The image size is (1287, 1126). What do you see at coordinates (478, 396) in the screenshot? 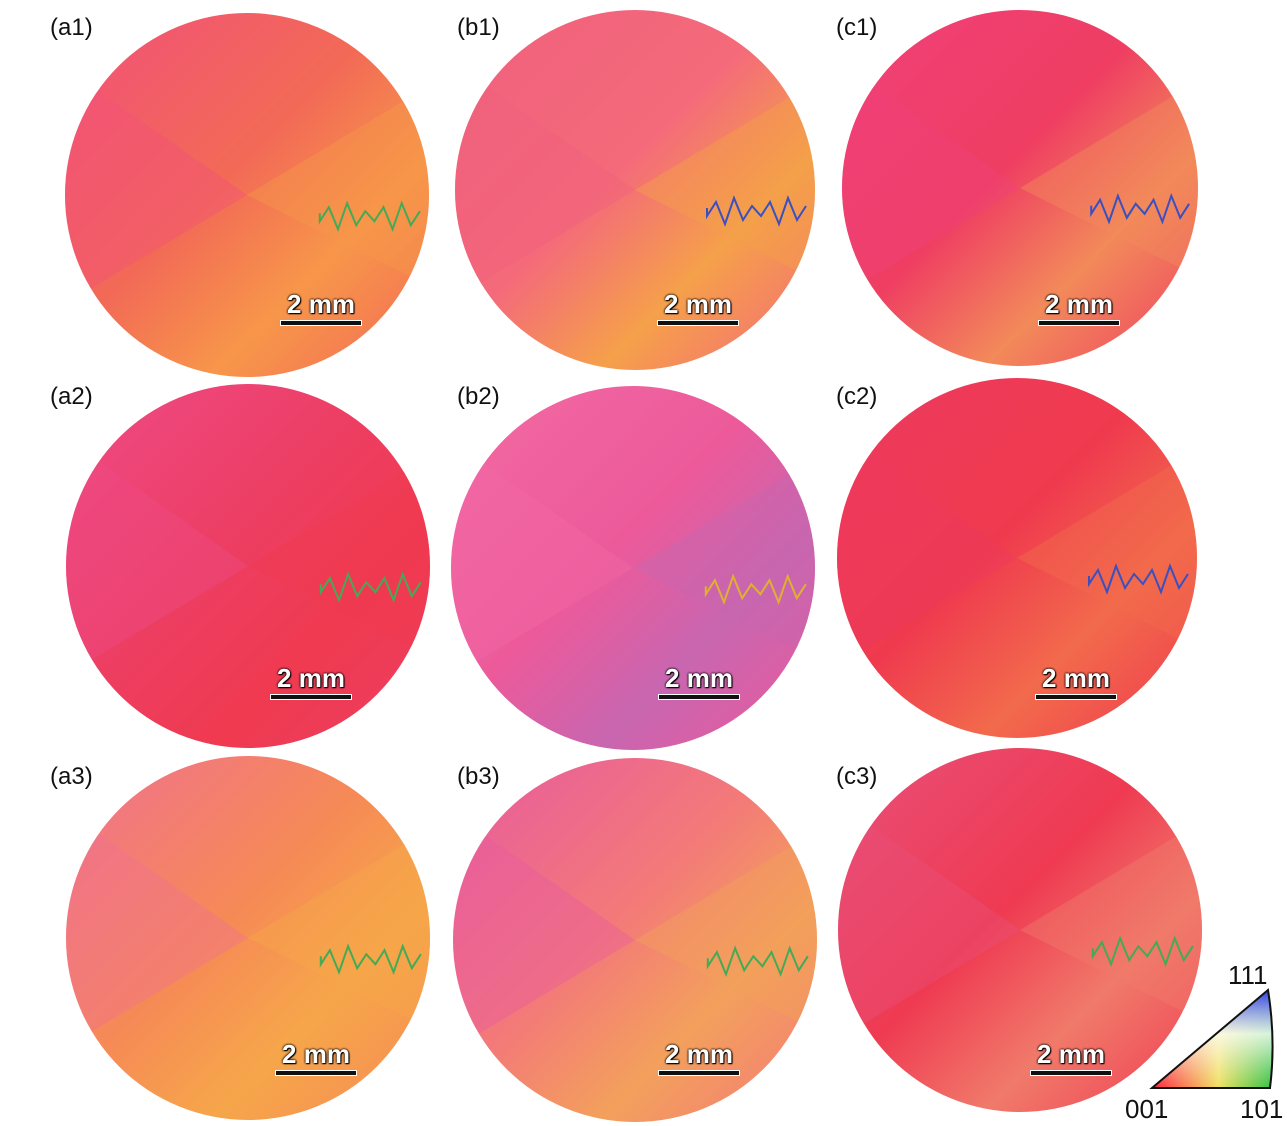
I see `panel-label-b2: (b2)` at bounding box center [478, 396].